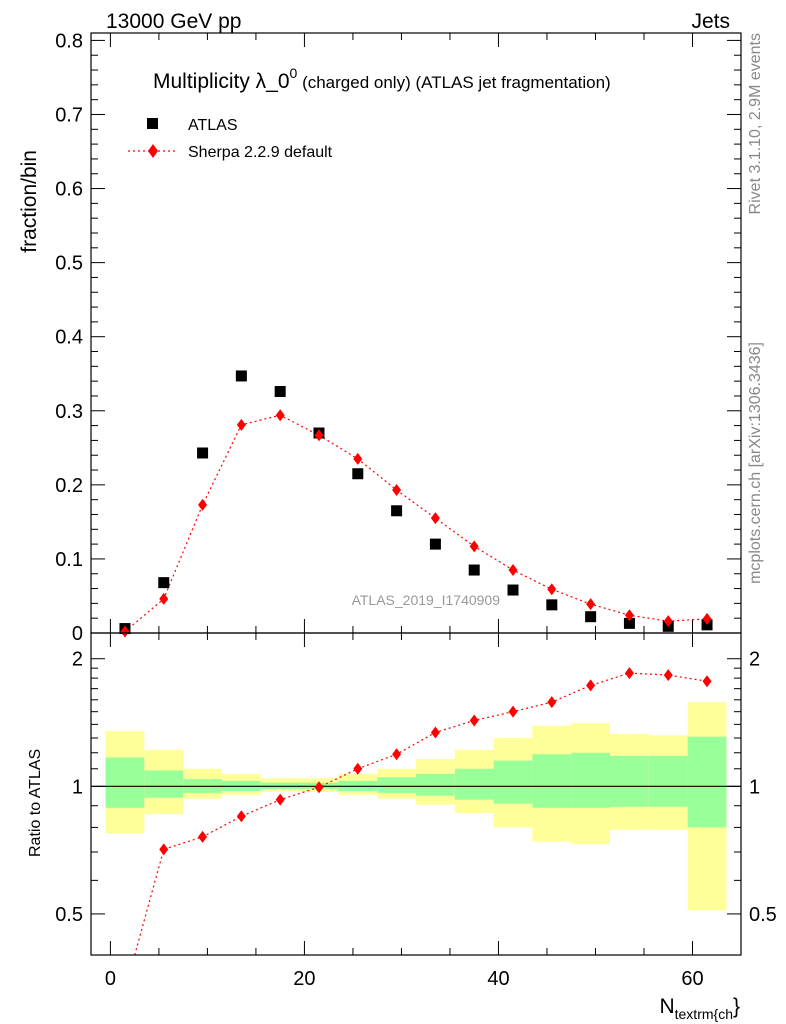 This screenshot has width=786, height=1024. What do you see at coordinates (29, 201) in the screenshot?
I see `y-axis-label-main: fraction/bin` at bounding box center [29, 201].